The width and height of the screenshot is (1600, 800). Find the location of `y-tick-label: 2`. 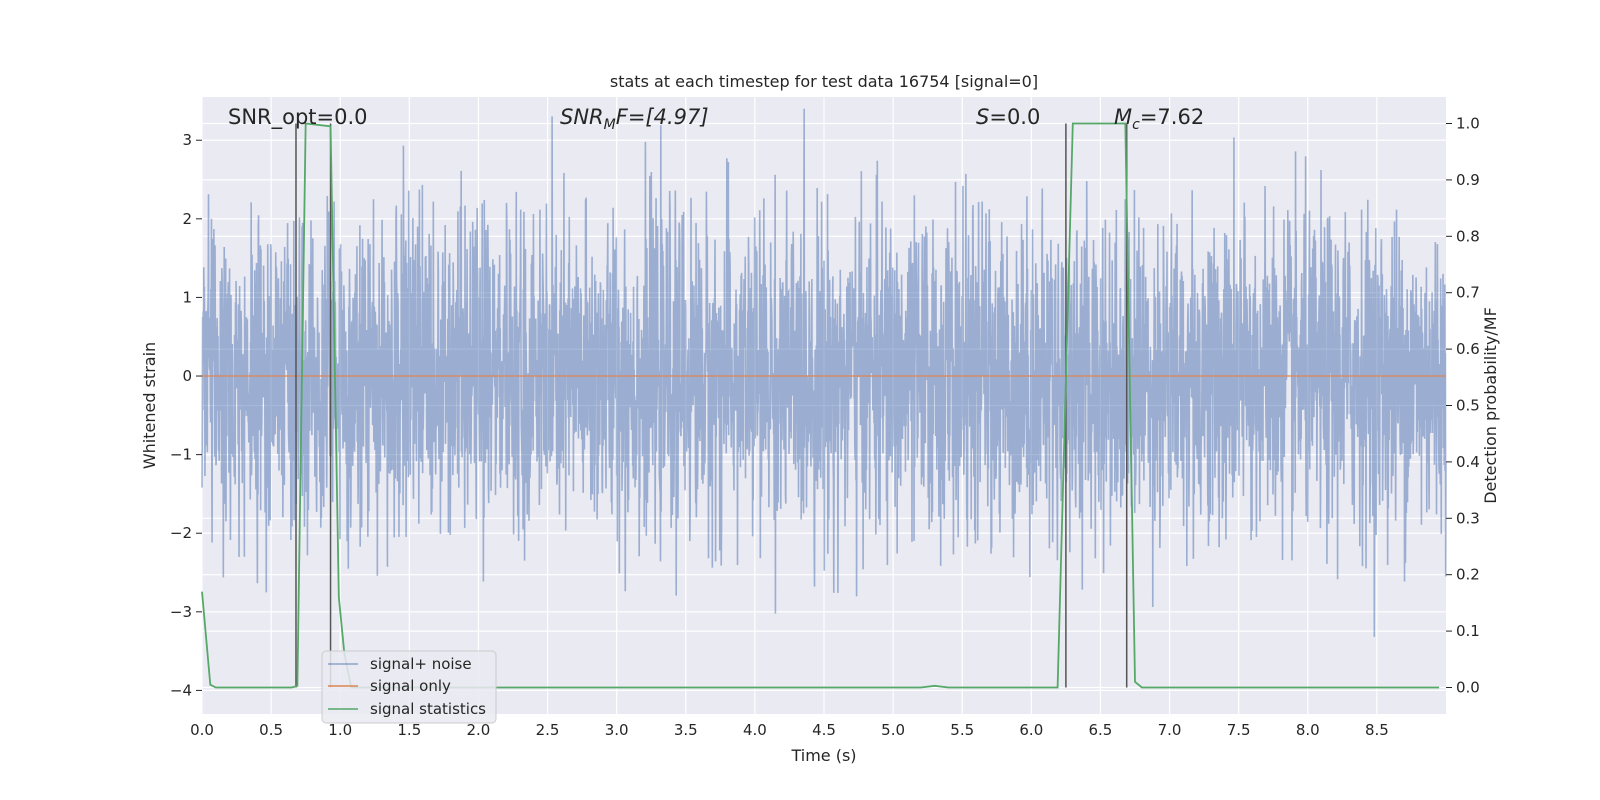

y-tick-label: 2 is located at coordinates (187, 219).